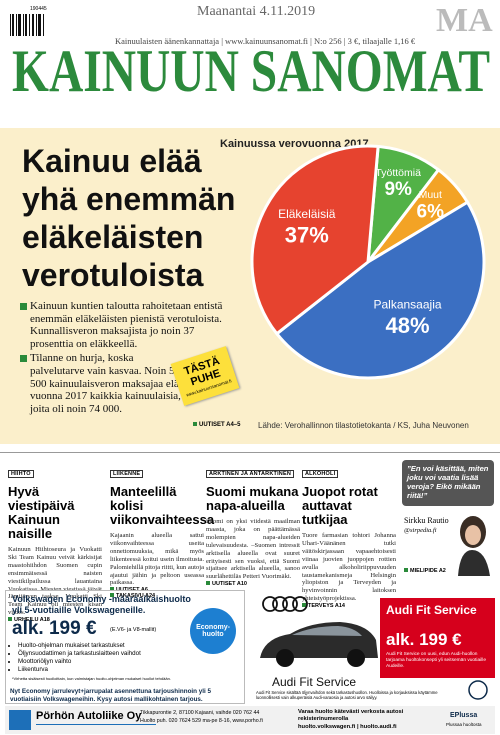 This screenshot has width=500, height=735. What do you see at coordinates (377, 648) in the screenshot?
I see `audi-ad` at bounding box center [377, 648].